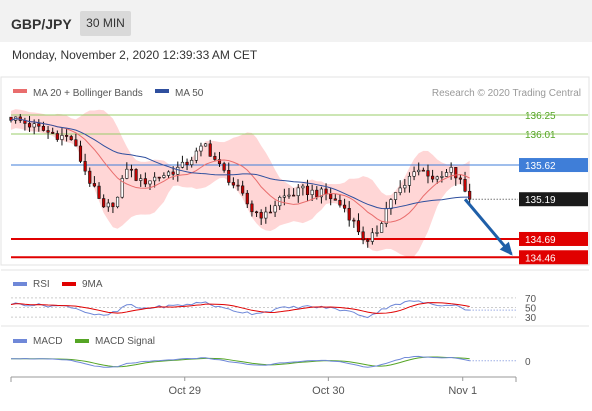 This screenshot has height=411, width=592. Describe the element at coordinates (58, 284) in the screenshot. I see `rsi-legend: RSI 9MA` at that location.